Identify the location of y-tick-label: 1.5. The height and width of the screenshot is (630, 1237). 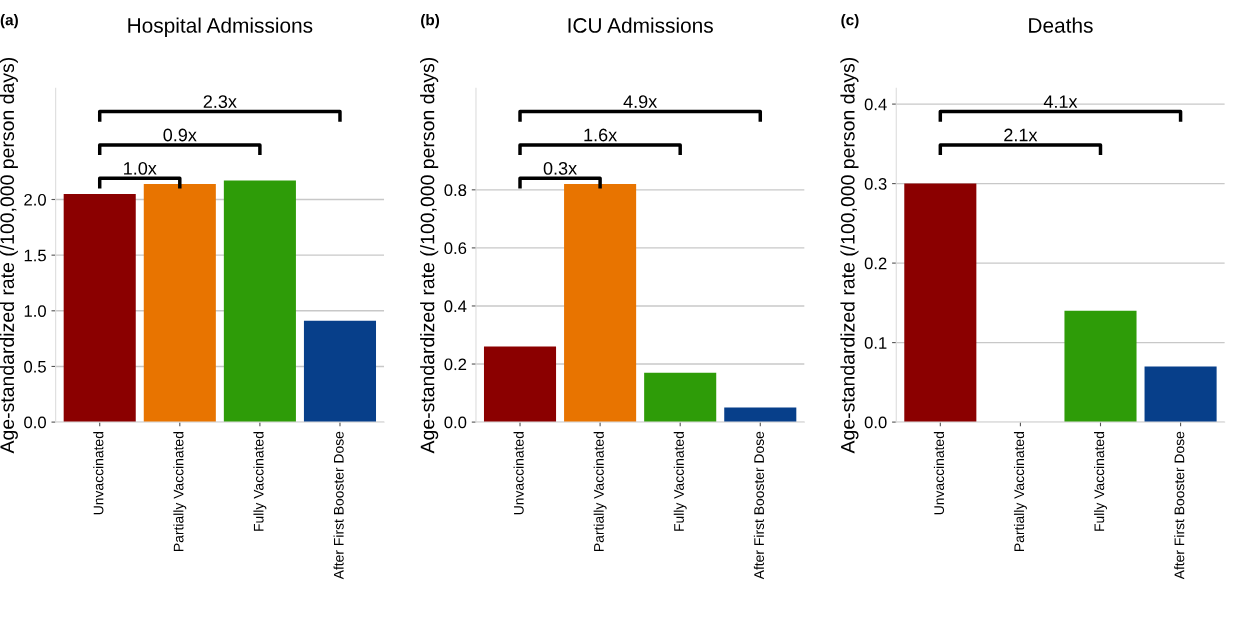
(35, 255).